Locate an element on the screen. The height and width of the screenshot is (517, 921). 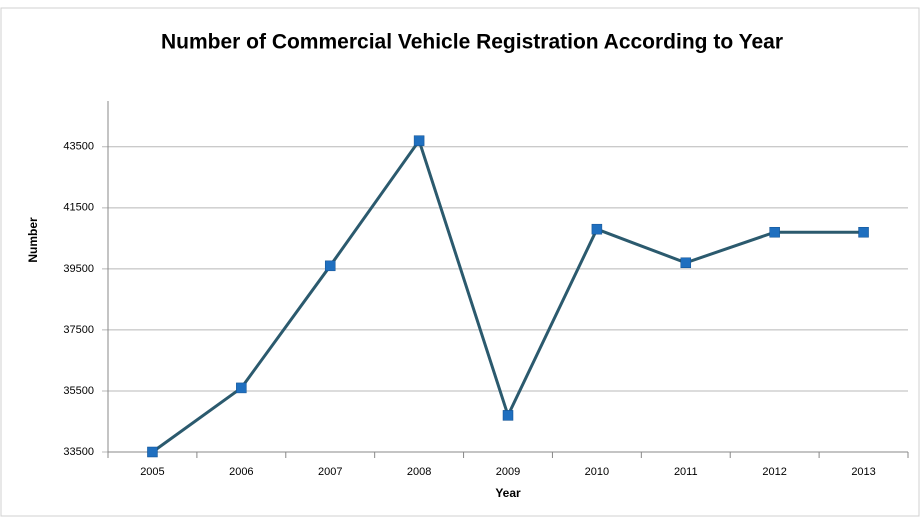
x-tick-label: 2012 is located at coordinates (774, 472).